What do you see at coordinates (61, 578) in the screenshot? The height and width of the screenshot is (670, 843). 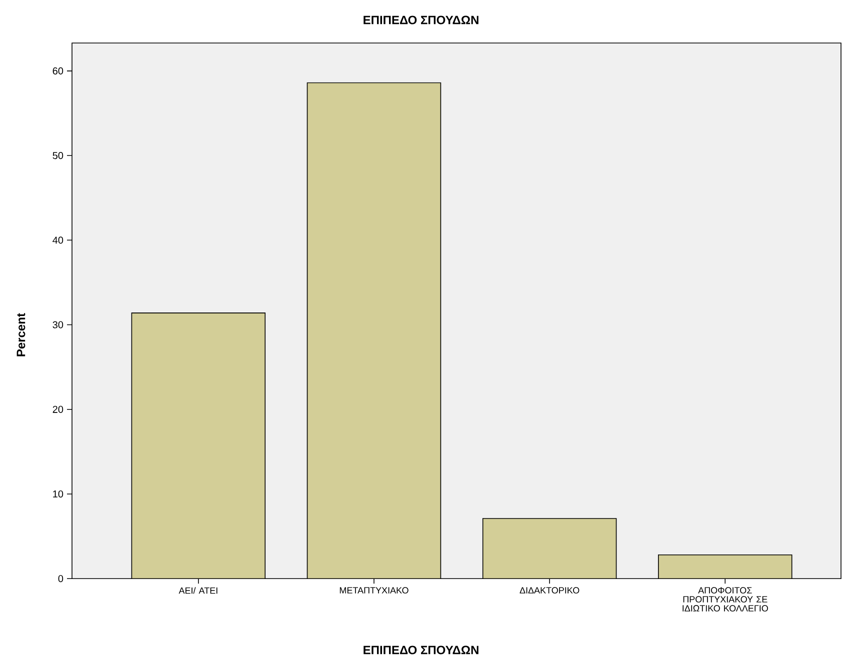 I see `y-tick-label: 0` at bounding box center [61, 578].